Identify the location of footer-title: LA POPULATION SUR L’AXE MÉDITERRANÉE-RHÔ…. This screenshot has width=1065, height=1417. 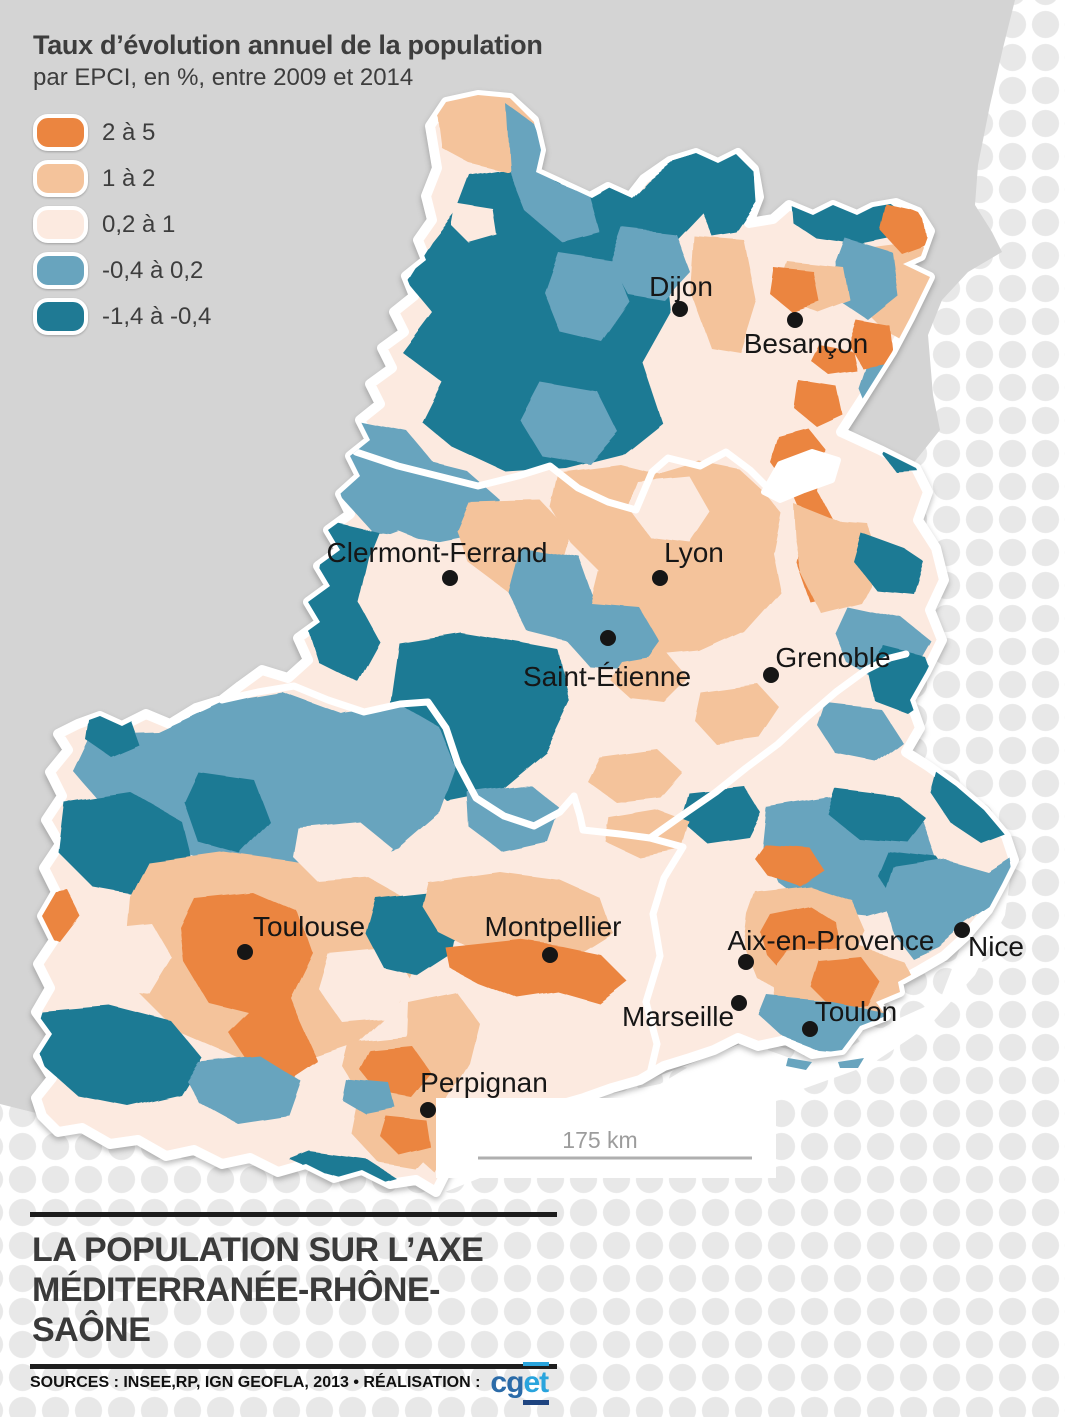
(293, 1290).